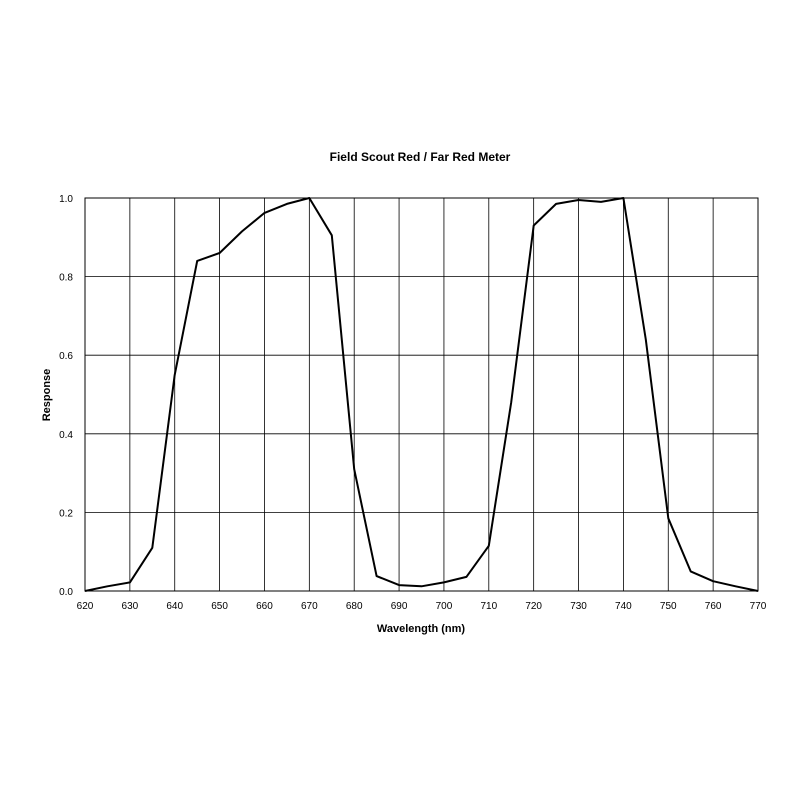 The width and height of the screenshot is (800, 800). I want to click on y-tick-label: 1.0, so click(66, 199).